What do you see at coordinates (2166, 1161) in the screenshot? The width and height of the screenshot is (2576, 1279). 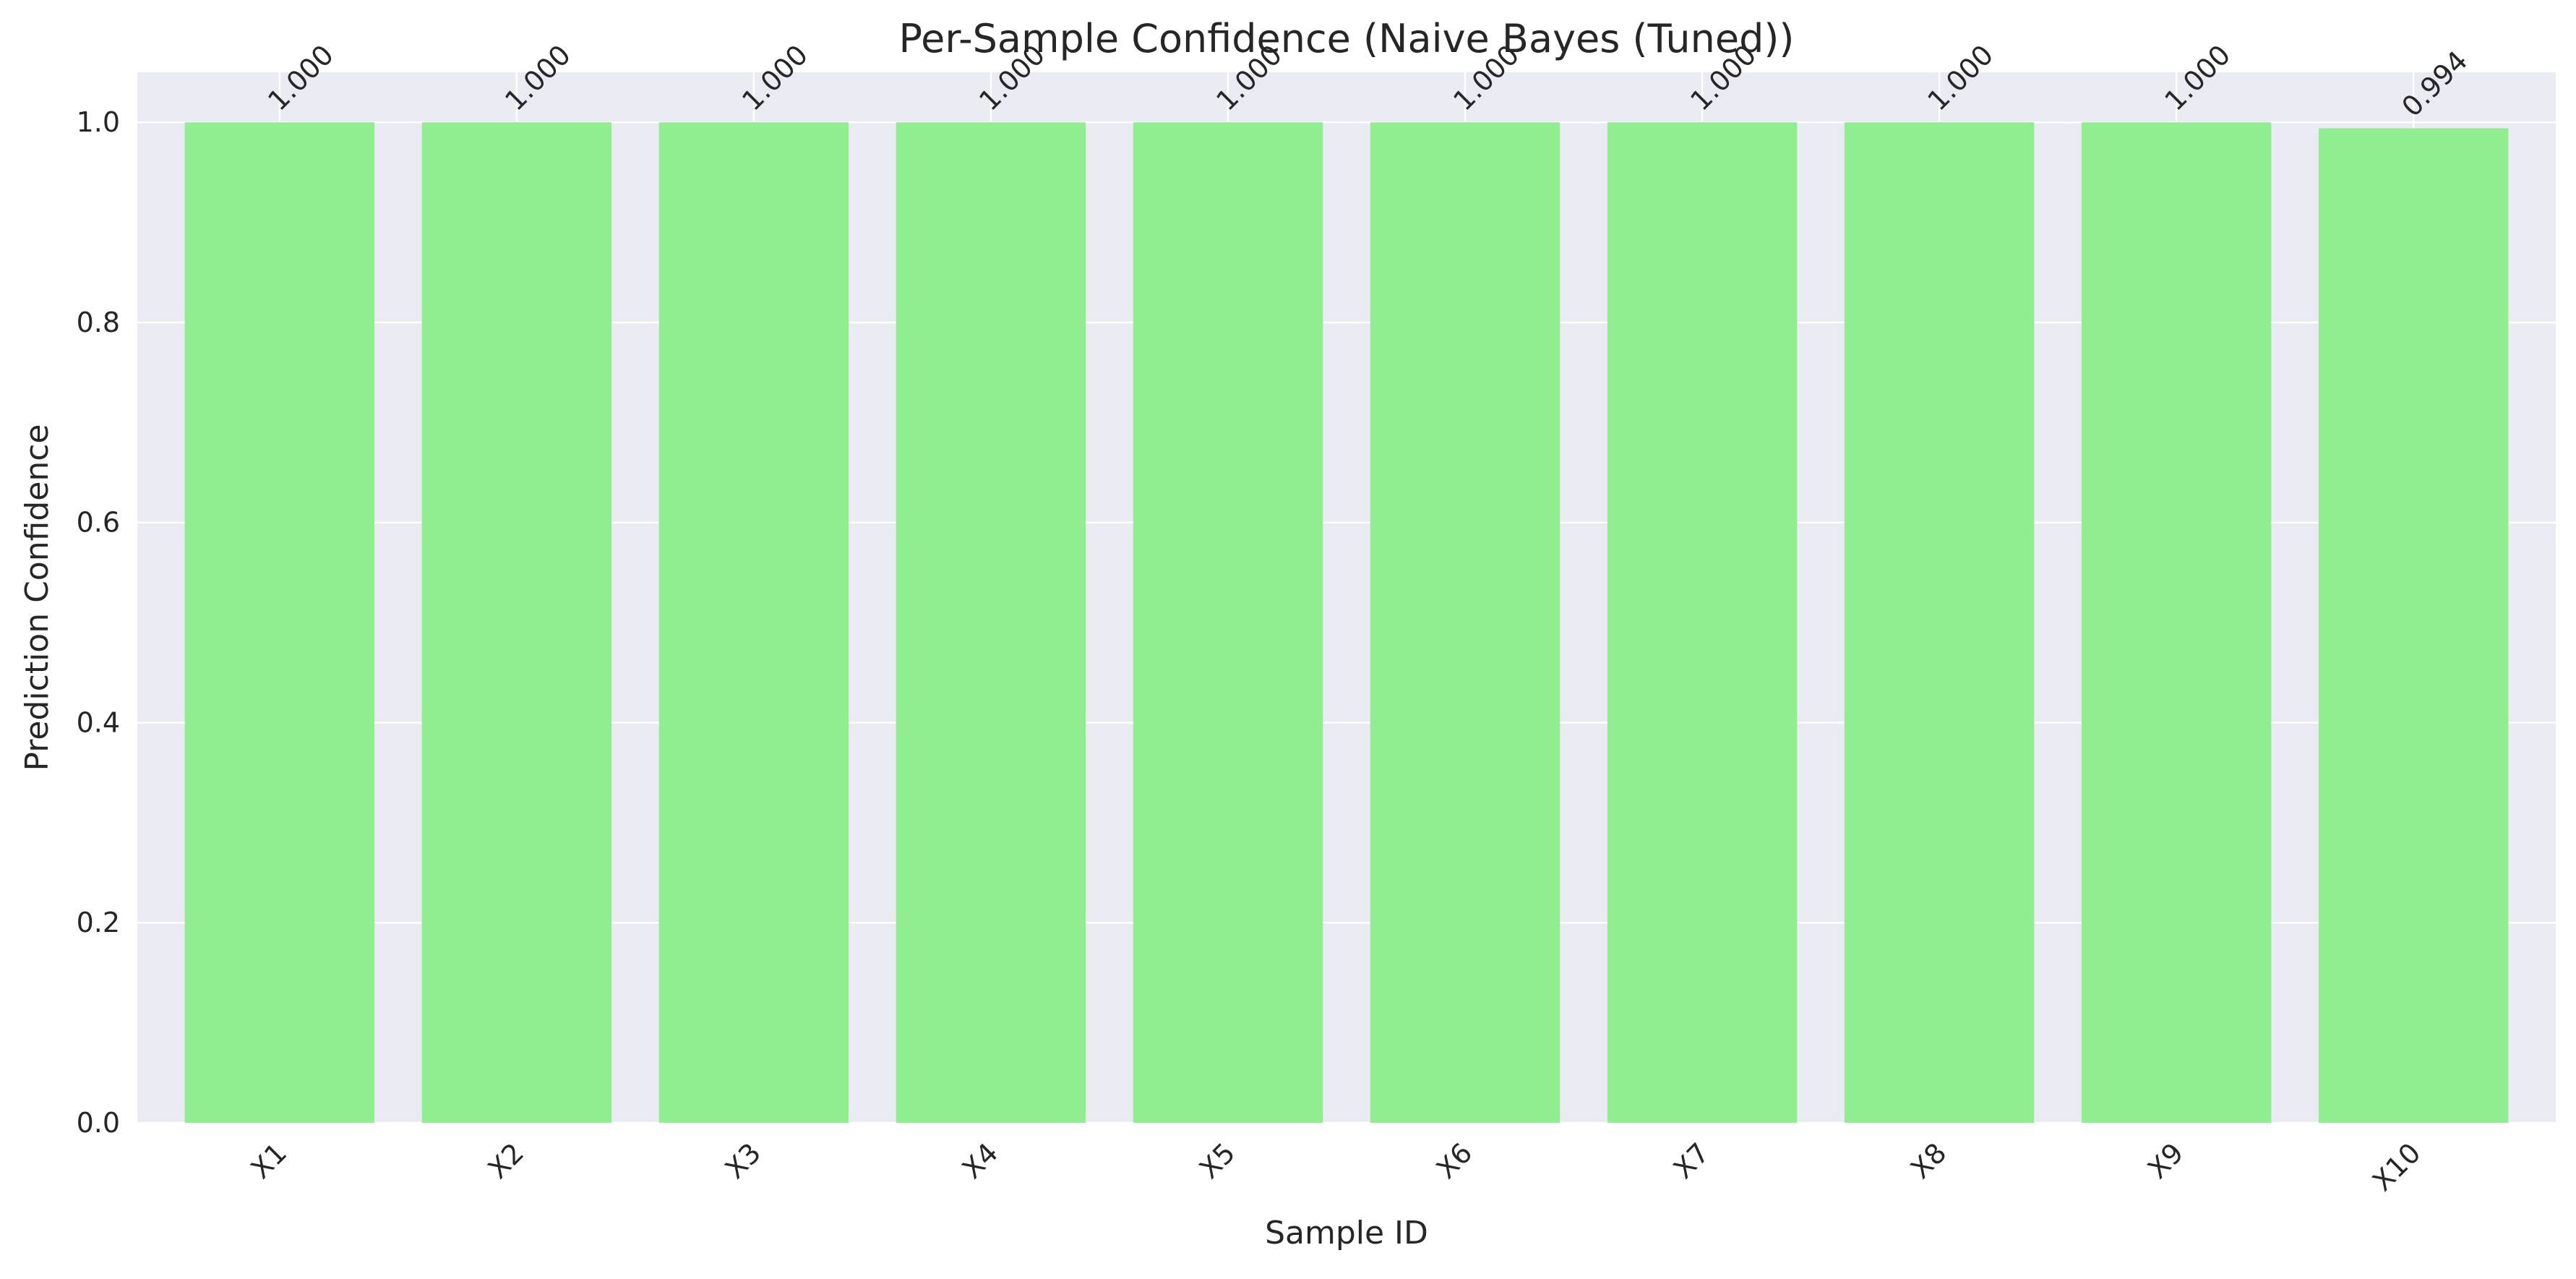 I see `x-tick-label: X9` at bounding box center [2166, 1161].